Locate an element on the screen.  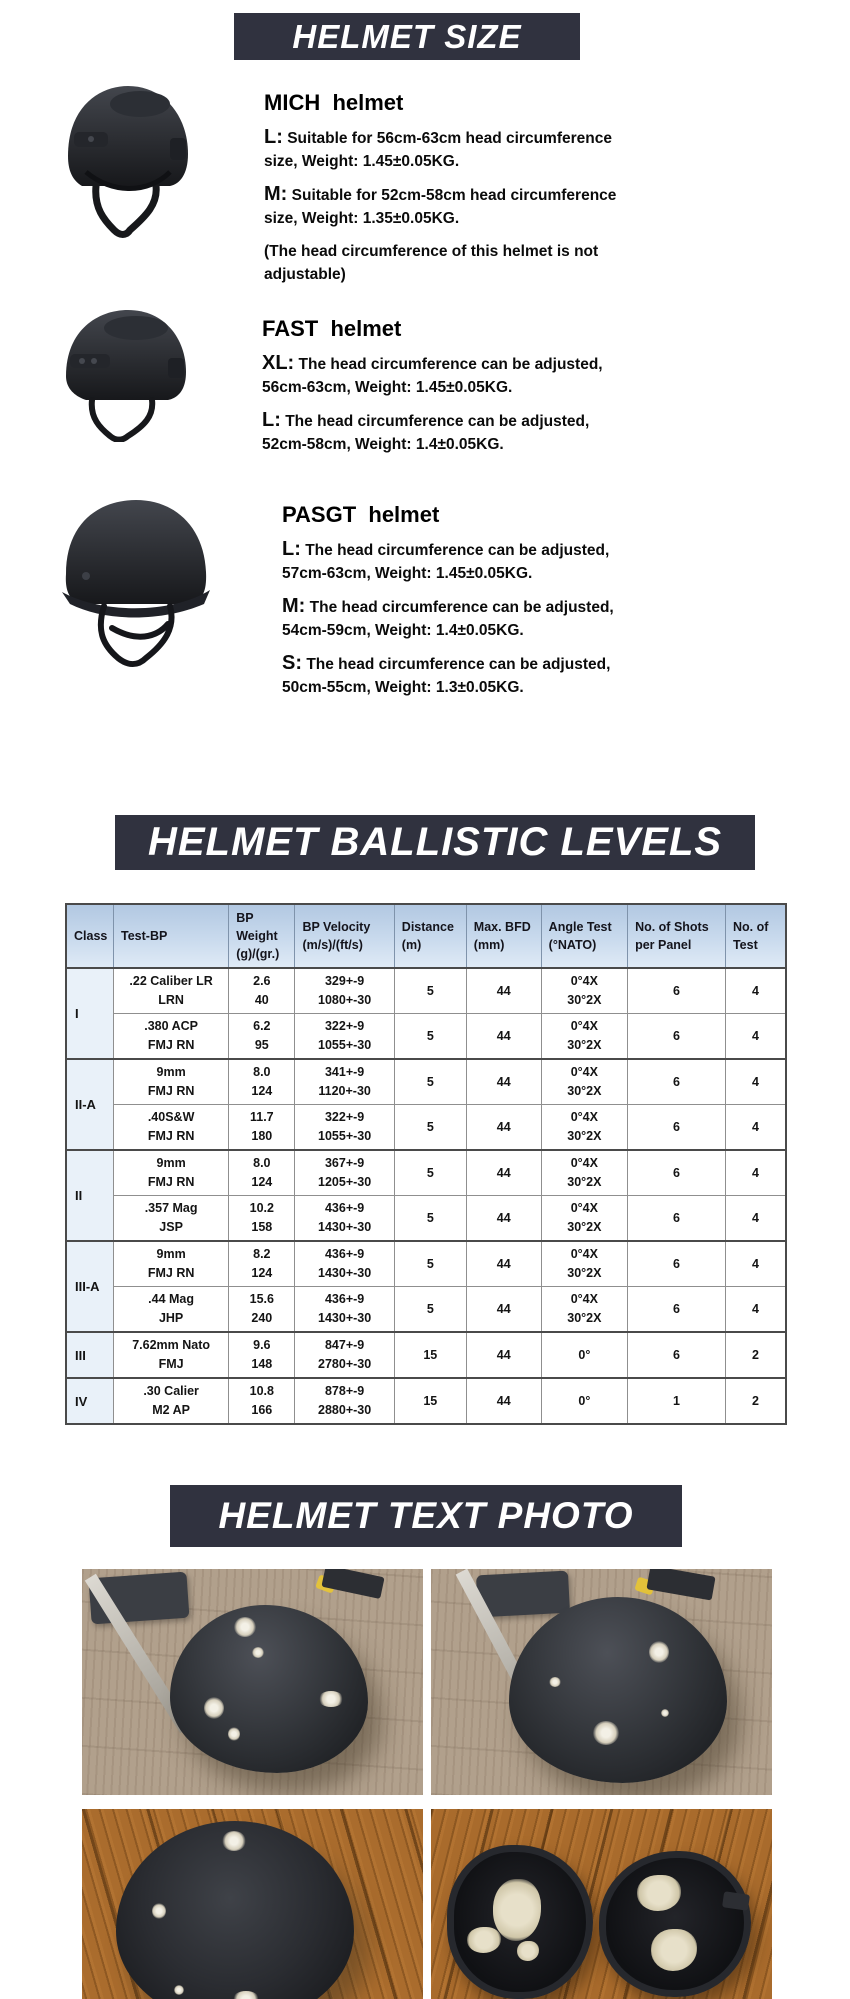
test-photo-helmet-shells-interior is located at coordinates (601, 1904).